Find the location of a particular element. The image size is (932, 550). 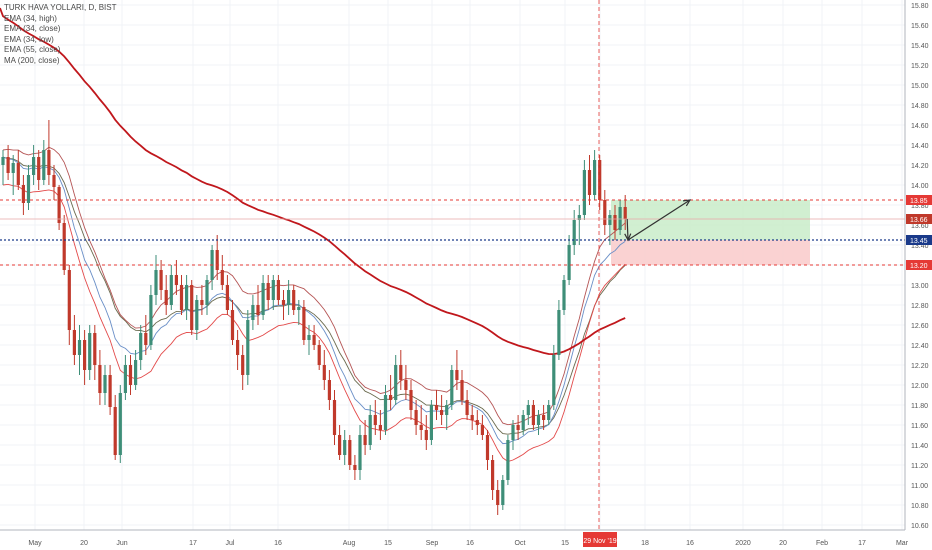

x-tick-label: Feb is located at coordinates (822, 543).